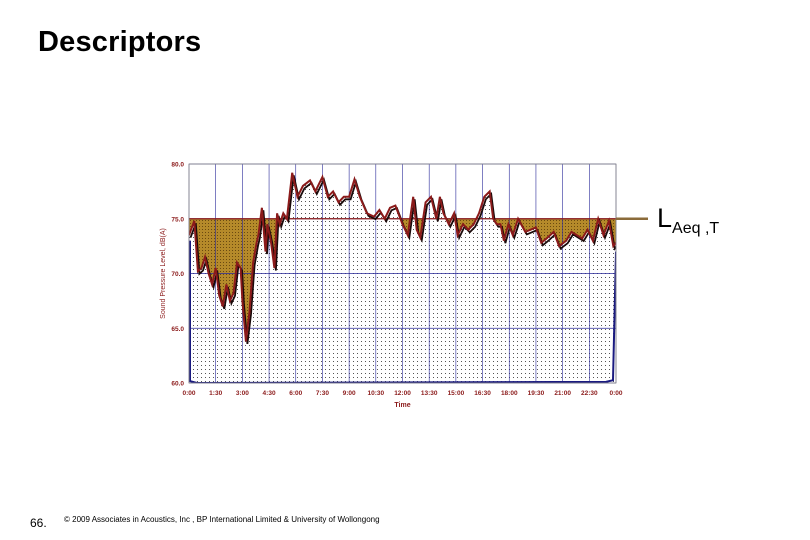  I want to click on y-tick-label: 60.0, so click(177, 384).